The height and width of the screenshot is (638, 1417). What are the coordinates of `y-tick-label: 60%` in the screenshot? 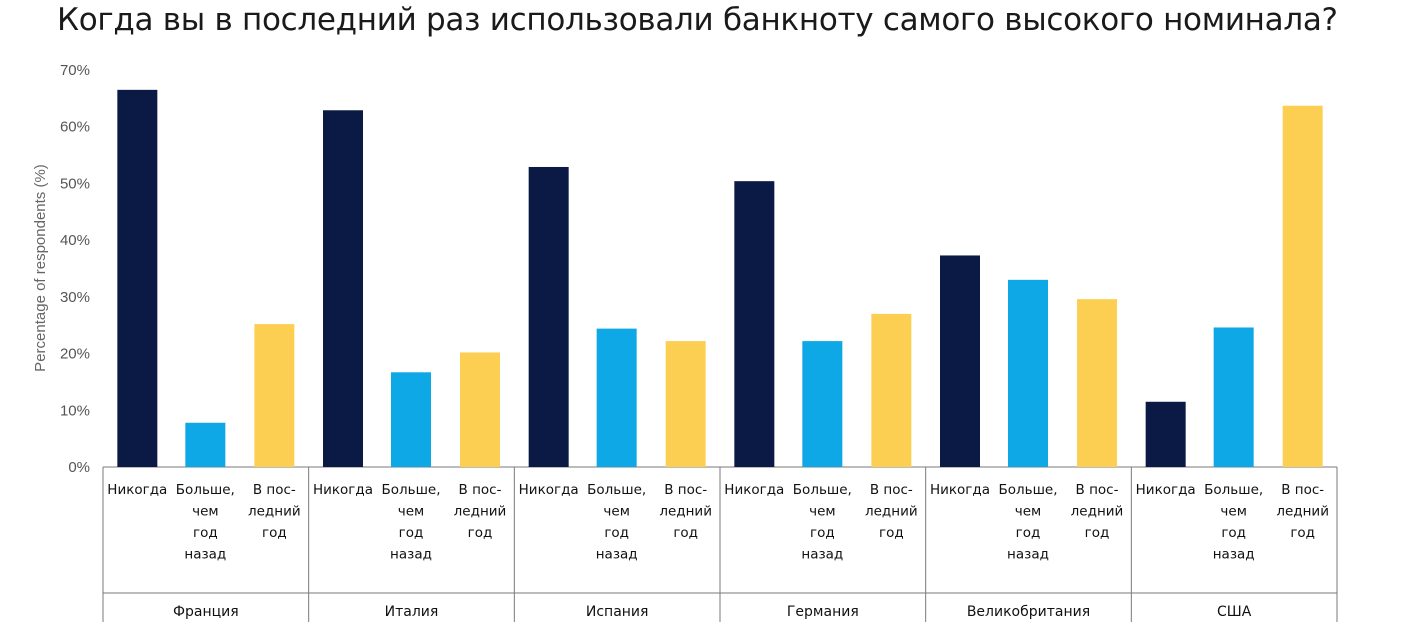 It's located at (75, 127).